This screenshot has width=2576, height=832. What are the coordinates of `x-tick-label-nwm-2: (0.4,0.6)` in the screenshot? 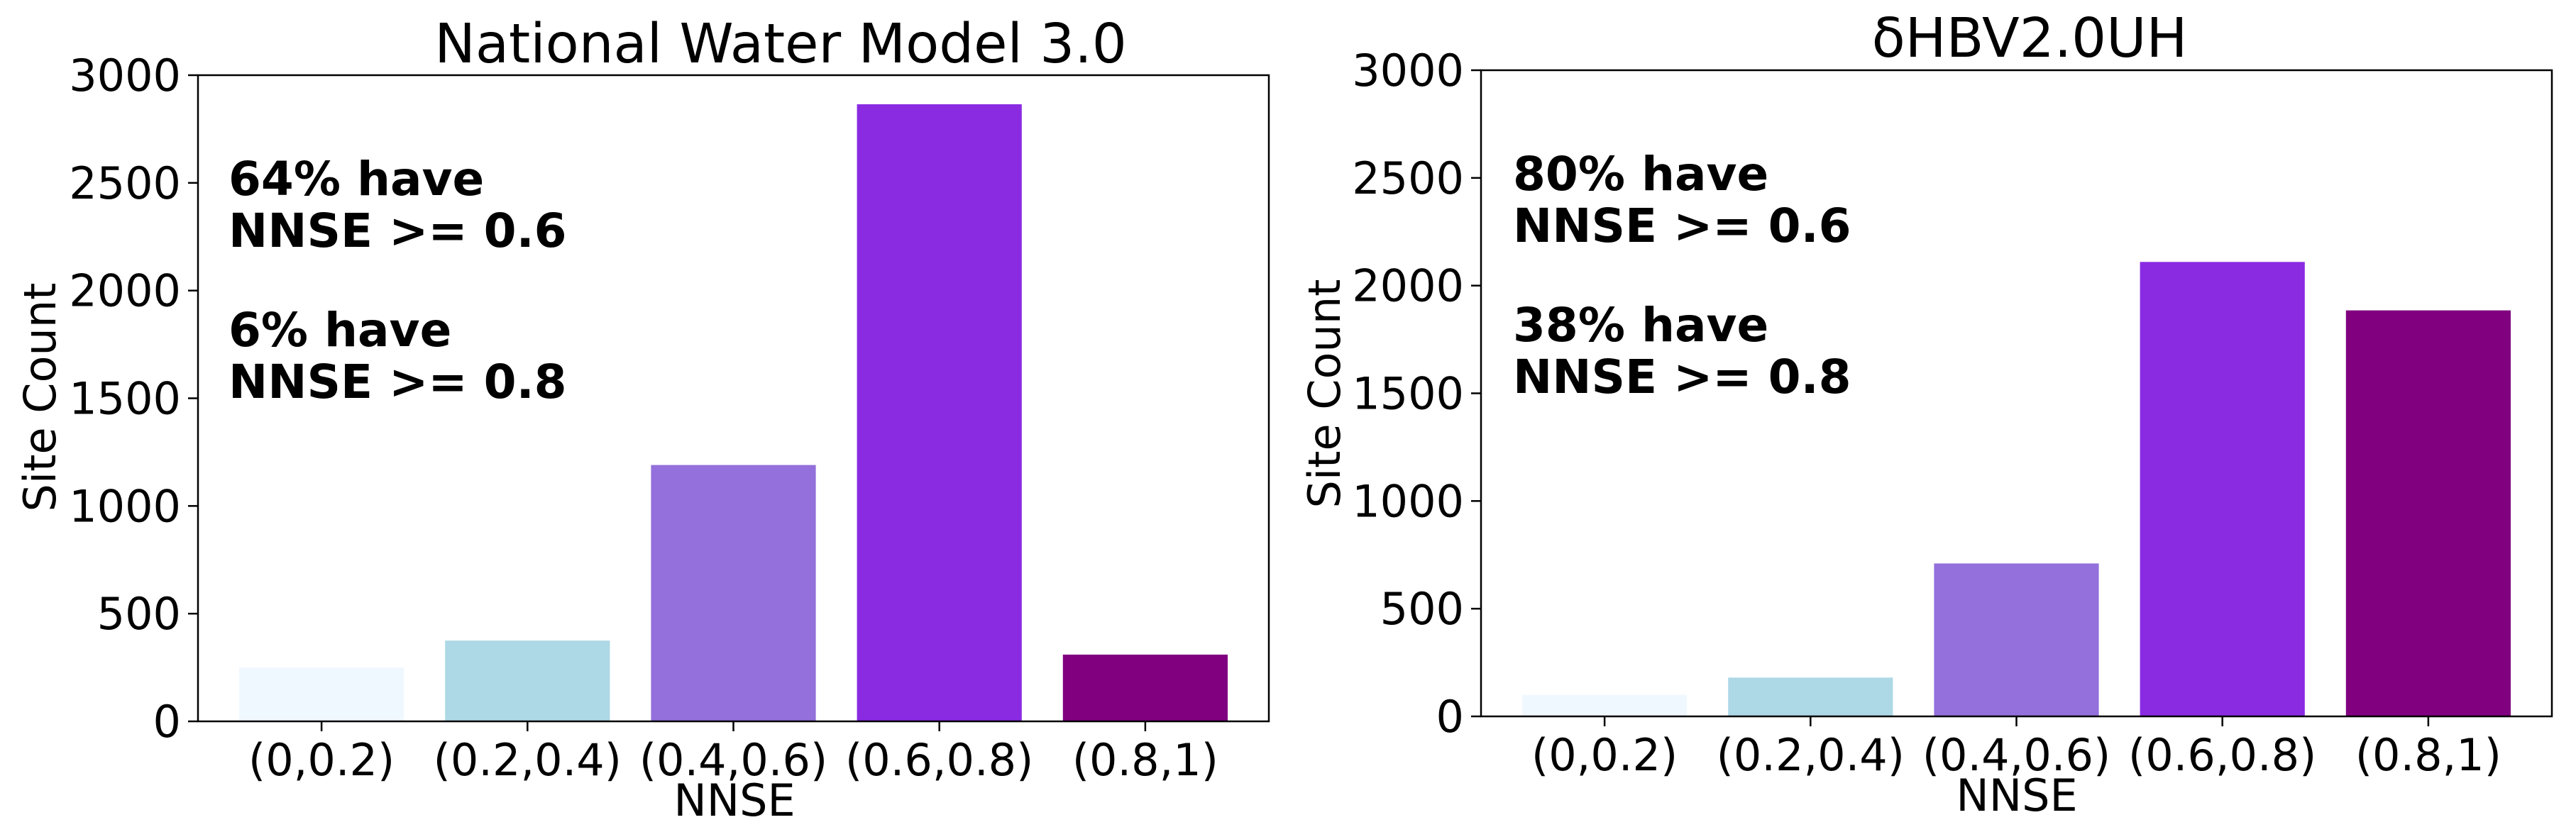 It's located at (733, 760).